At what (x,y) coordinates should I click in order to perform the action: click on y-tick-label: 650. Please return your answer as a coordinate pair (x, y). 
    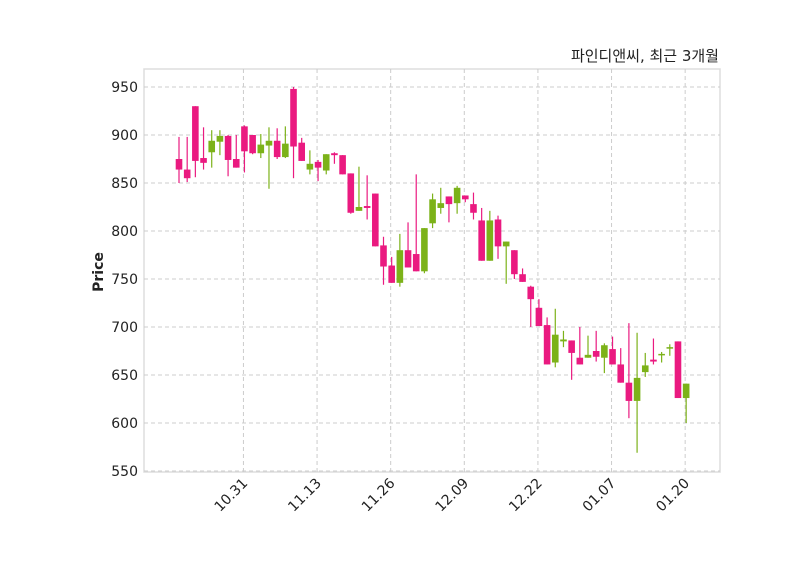
    Looking at the image, I should click on (124, 376).